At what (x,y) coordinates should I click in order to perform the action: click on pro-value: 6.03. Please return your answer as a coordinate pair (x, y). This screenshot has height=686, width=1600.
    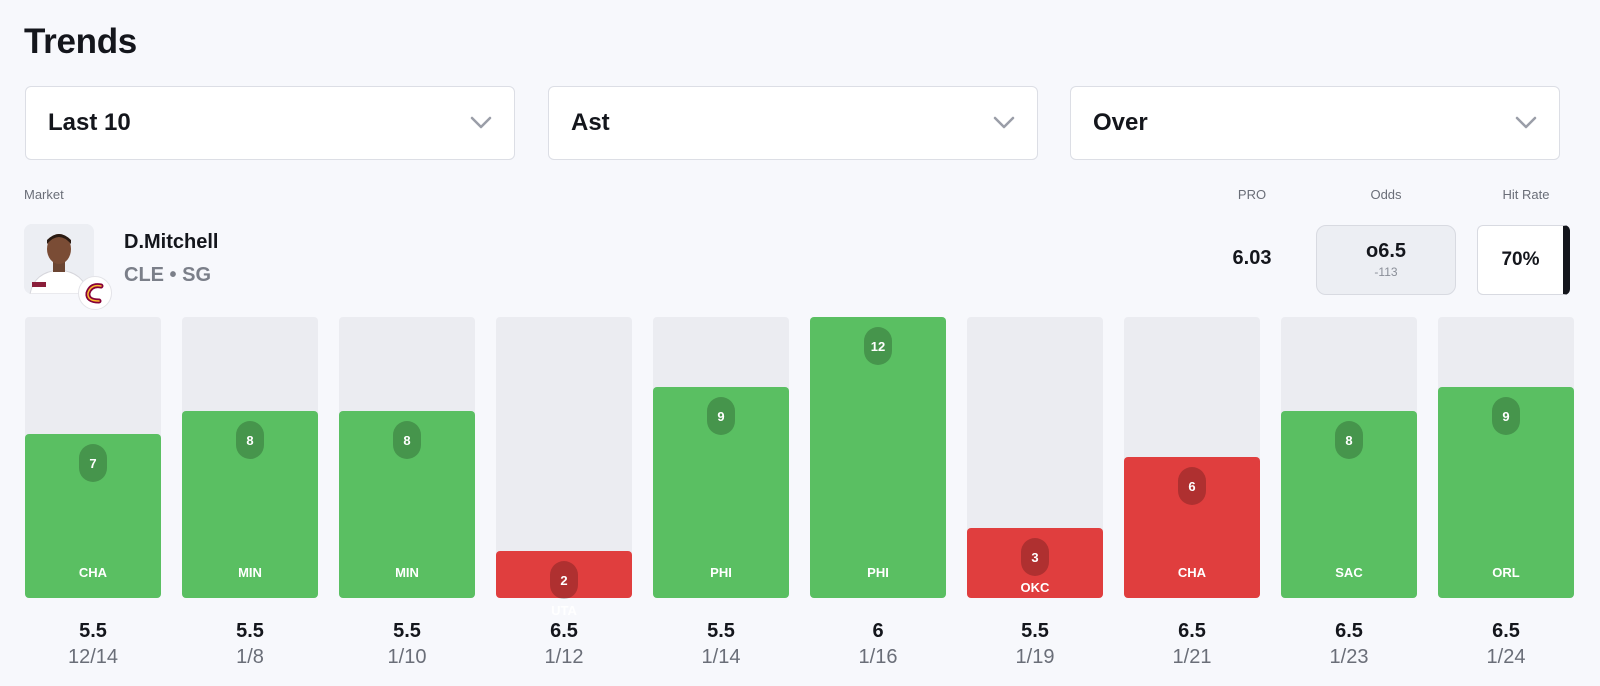
    Looking at the image, I should click on (1252, 258).